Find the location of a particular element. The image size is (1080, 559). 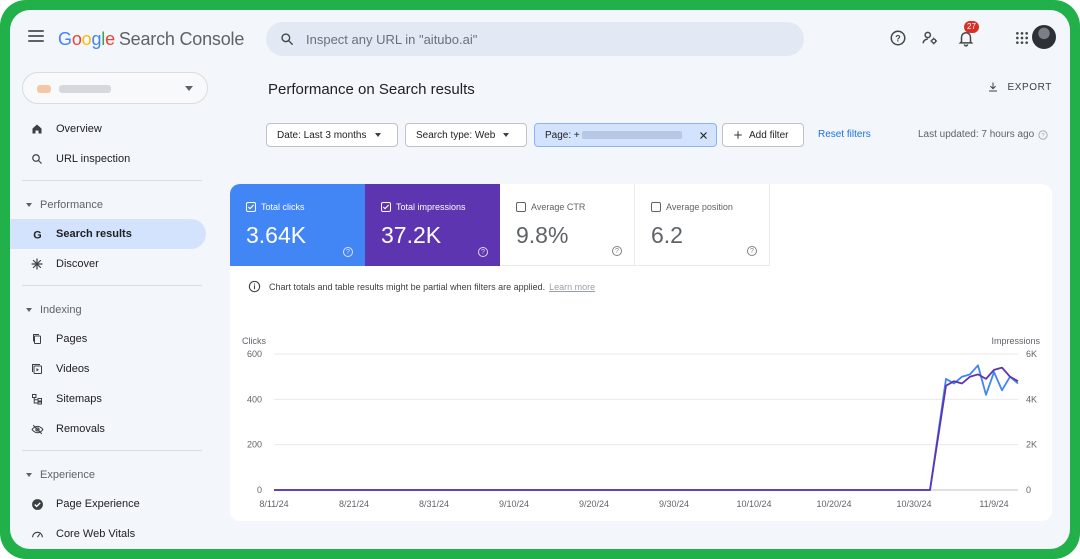

y-axis-right-title: Impressions is located at coordinates (1015, 341).